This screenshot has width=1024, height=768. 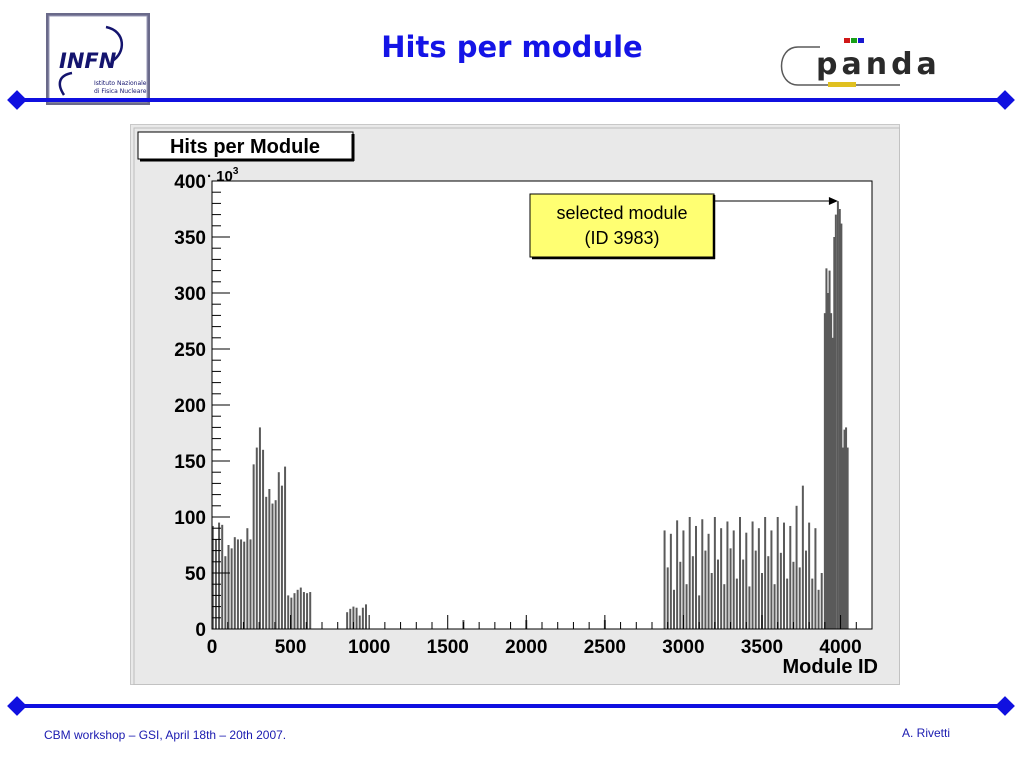 What do you see at coordinates (762, 647) in the screenshot?
I see `x-tick-label: 3500` at bounding box center [762, 647].